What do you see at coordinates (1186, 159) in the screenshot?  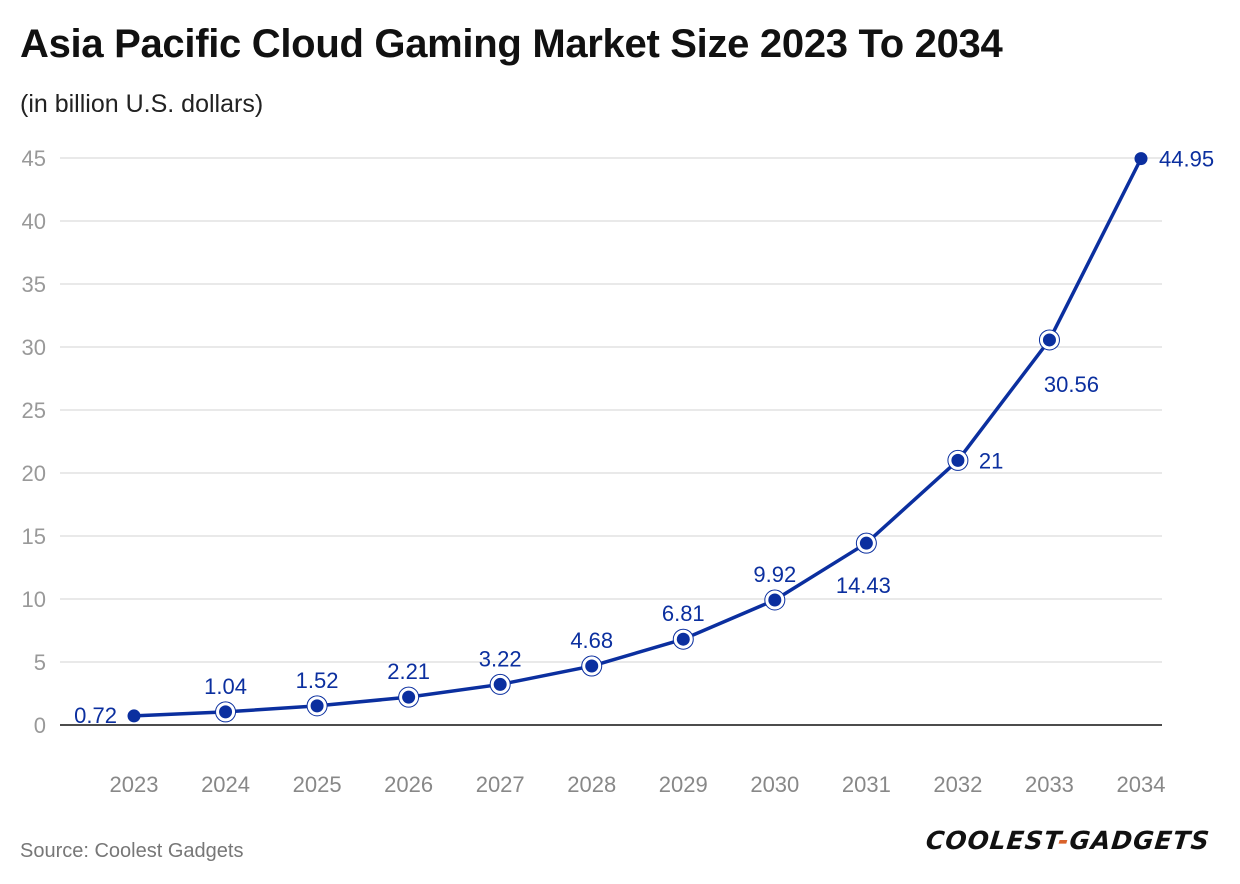 I see `data-label: 44.95` at bounding box center [1186, 159].